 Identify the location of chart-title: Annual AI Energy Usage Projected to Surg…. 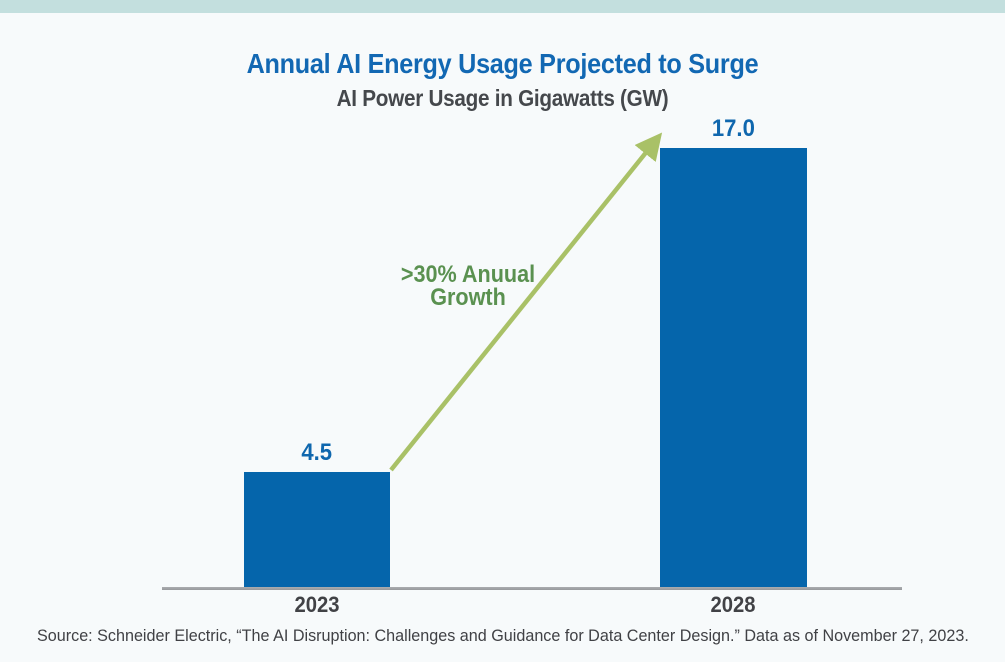
(502, 63).